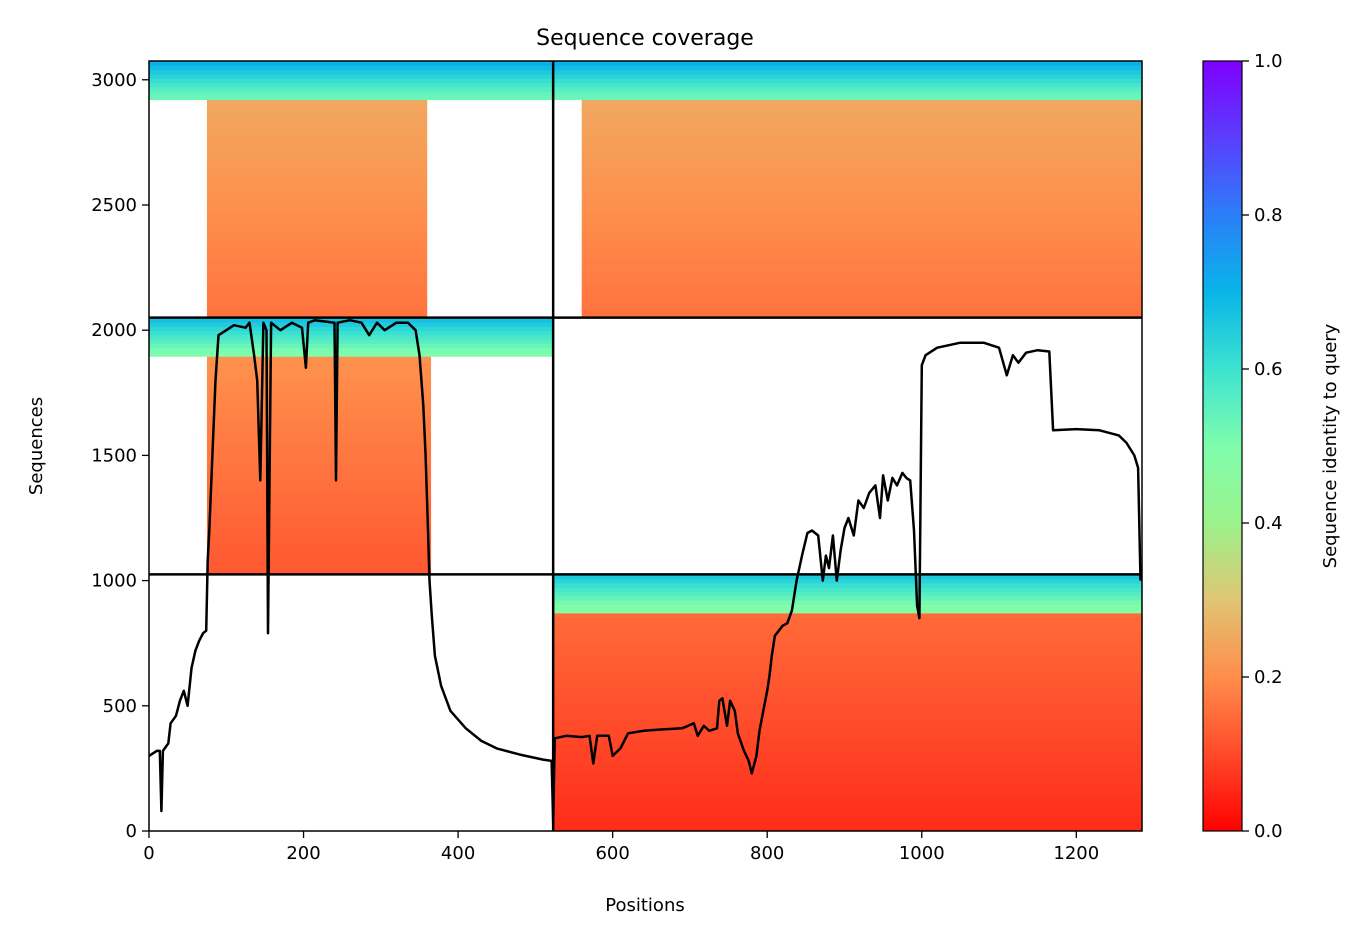  Describe the element at coordinates (114, 581) in the screenshot. I see `y-tick-label: 1000` at that location.